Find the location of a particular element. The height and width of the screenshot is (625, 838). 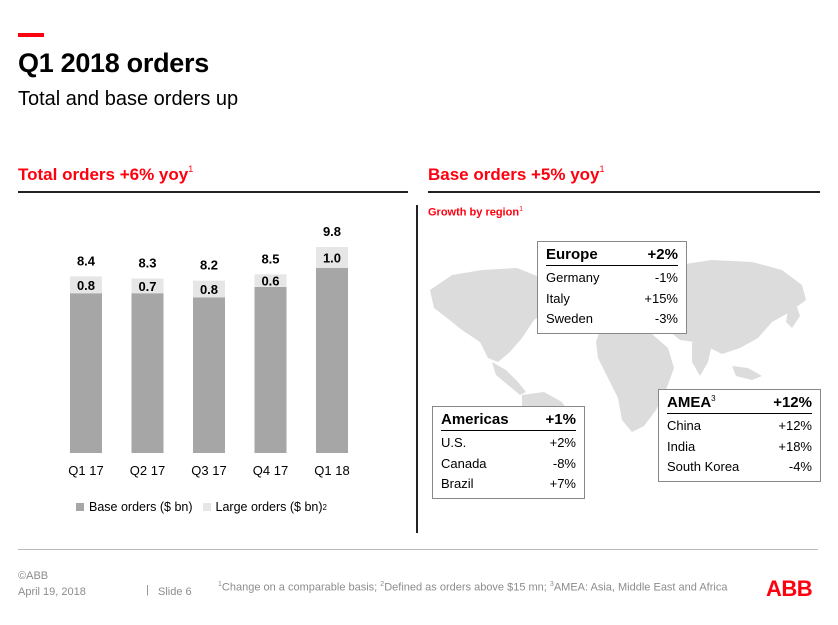

section-divider is located at coordinates (417, 369).